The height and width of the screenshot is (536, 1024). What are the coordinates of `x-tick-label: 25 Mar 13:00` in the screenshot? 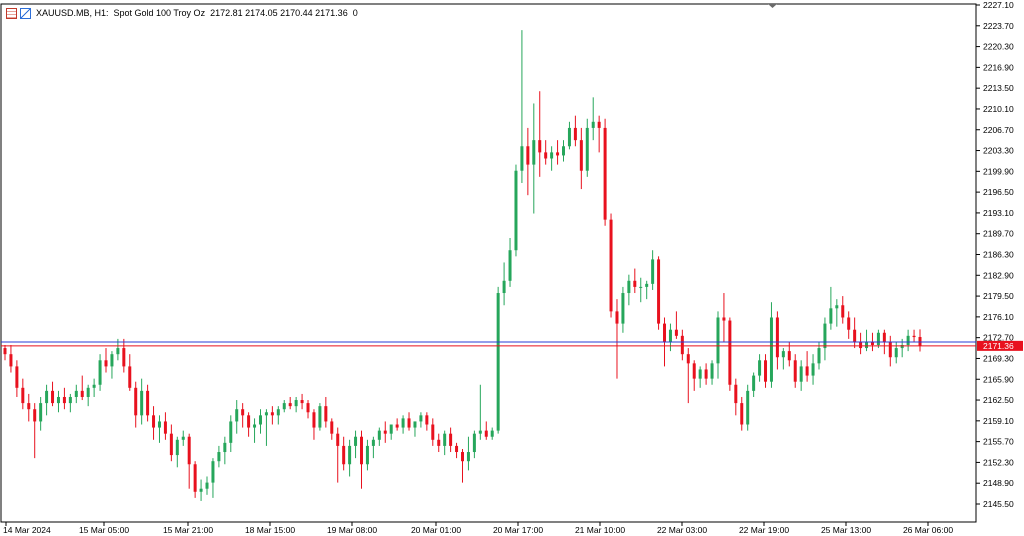 It's located at (846, 530).